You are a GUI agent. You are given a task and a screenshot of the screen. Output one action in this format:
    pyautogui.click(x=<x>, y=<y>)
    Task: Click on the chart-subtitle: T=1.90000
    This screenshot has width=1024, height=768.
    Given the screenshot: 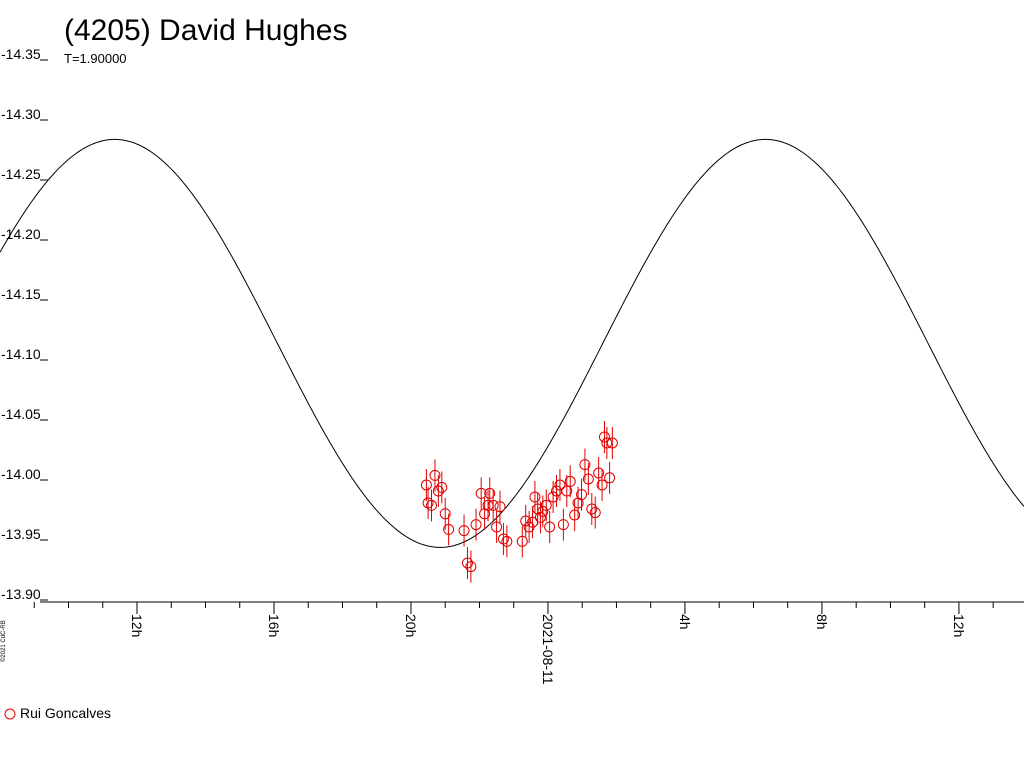 What is the action you would take?
    pyautogui.click(x=95, y=58)
    